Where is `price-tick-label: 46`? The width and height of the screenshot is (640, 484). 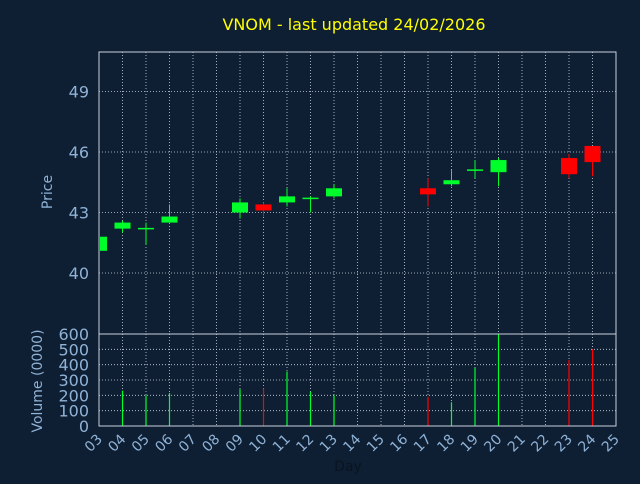
price-tick-label: 46 is located at coordinates (79, 152).